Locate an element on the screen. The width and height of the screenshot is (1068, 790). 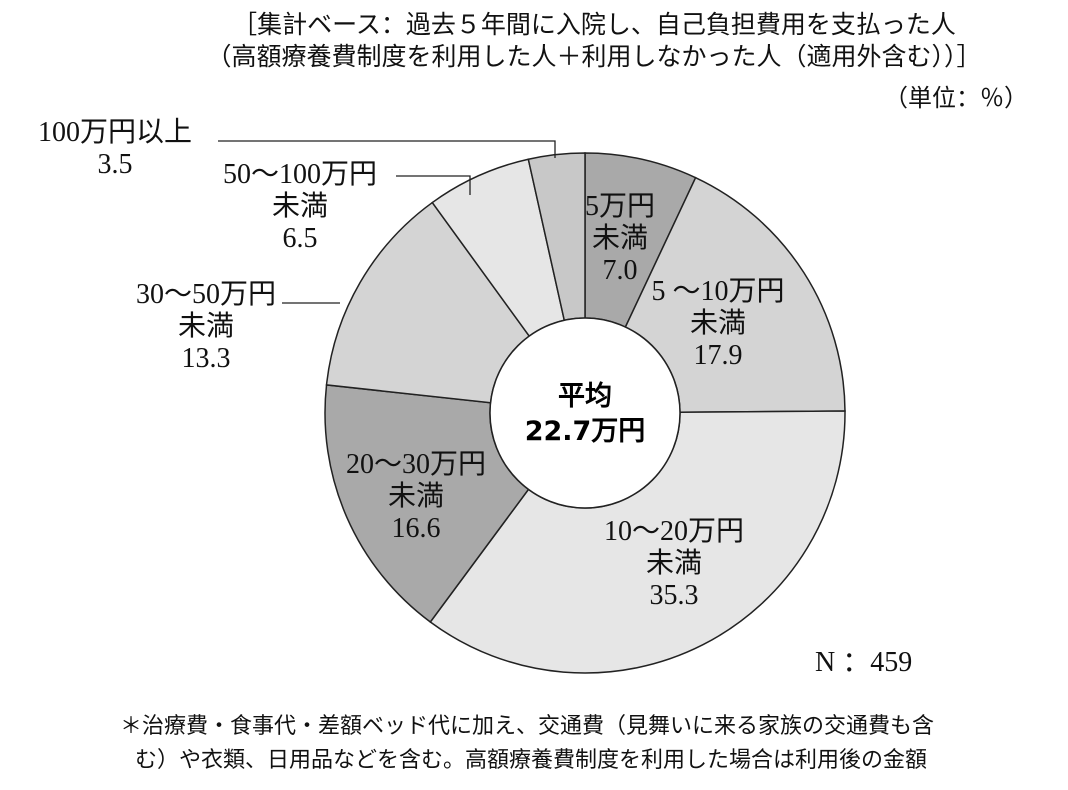
slice-2-category-label: 未満 is located at coordinates (674, 563).